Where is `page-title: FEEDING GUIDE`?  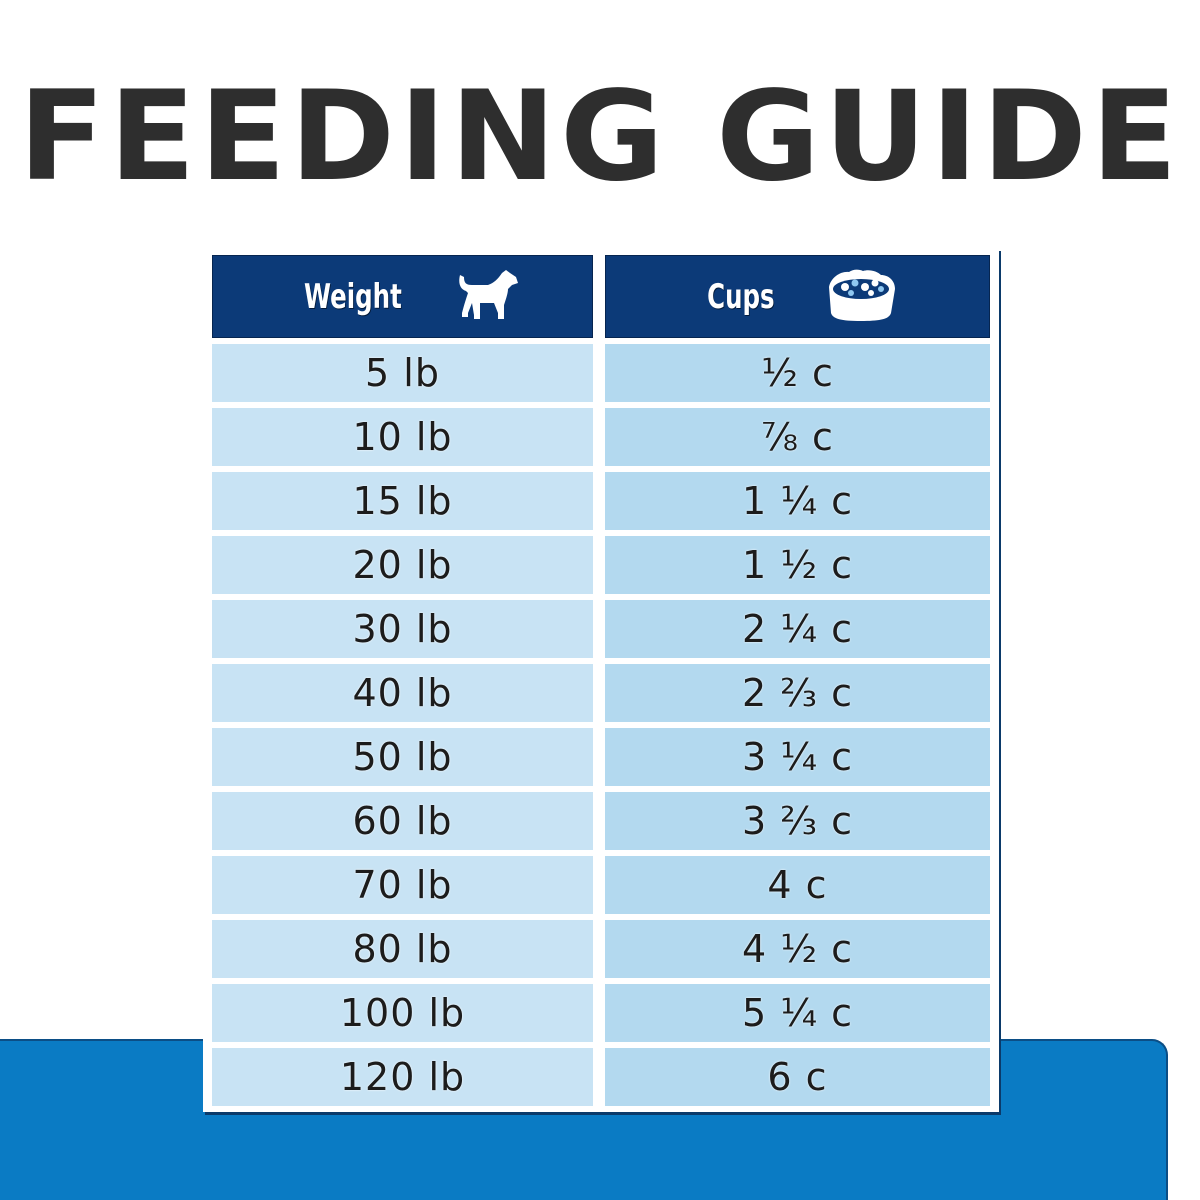 page-title: FEEDING GUIDE is located at coordinates (600, 137).